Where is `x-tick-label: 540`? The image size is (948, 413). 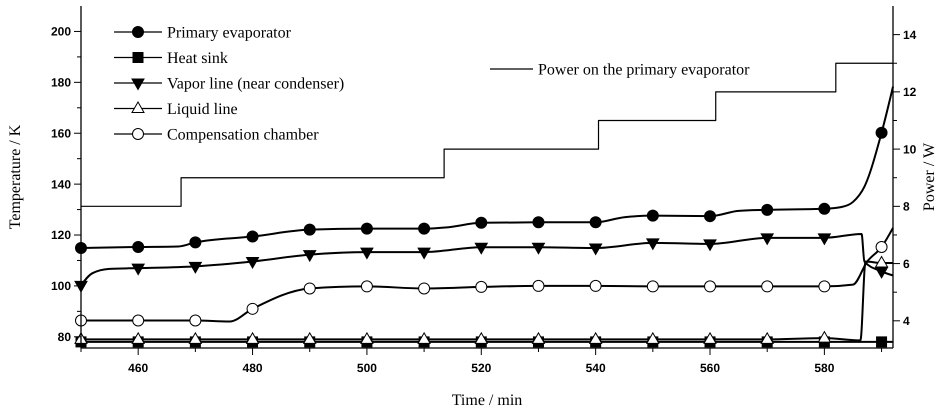
x-tick-label: 540 is located at coordinates (596, 368).